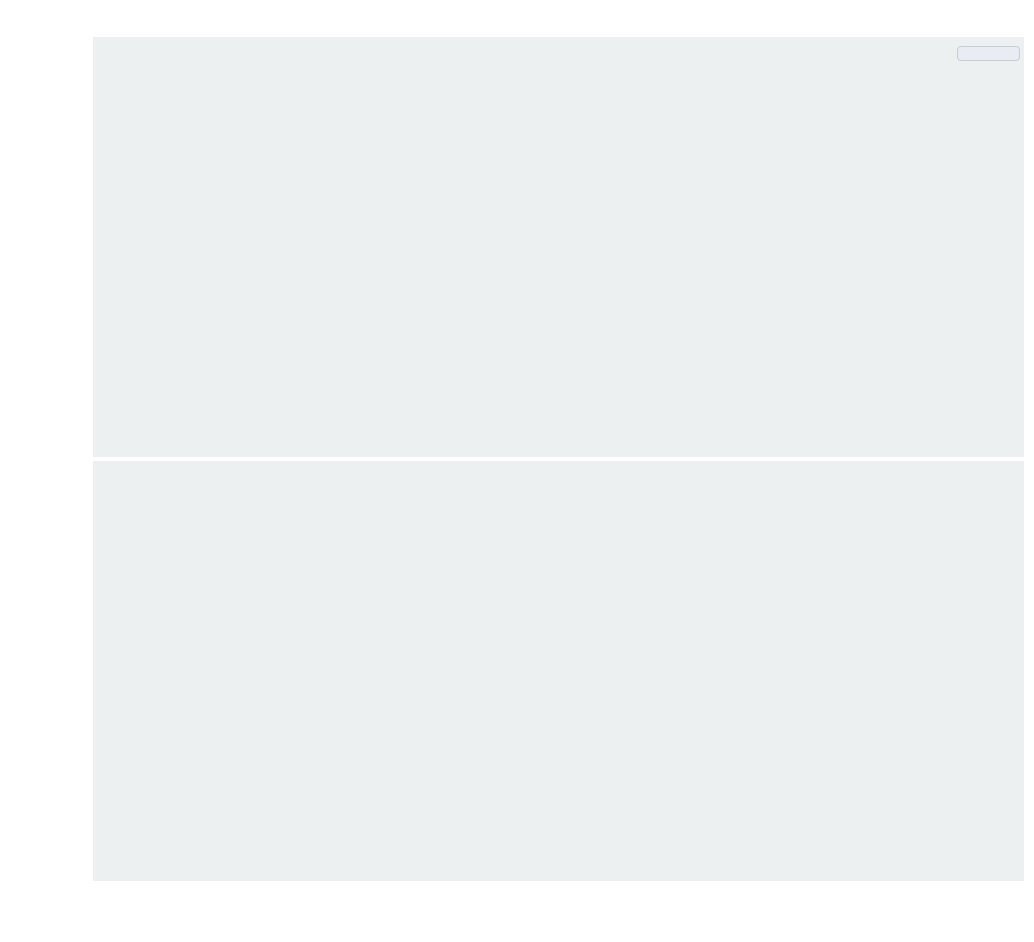  I want to click on legend, so click(988, 53).